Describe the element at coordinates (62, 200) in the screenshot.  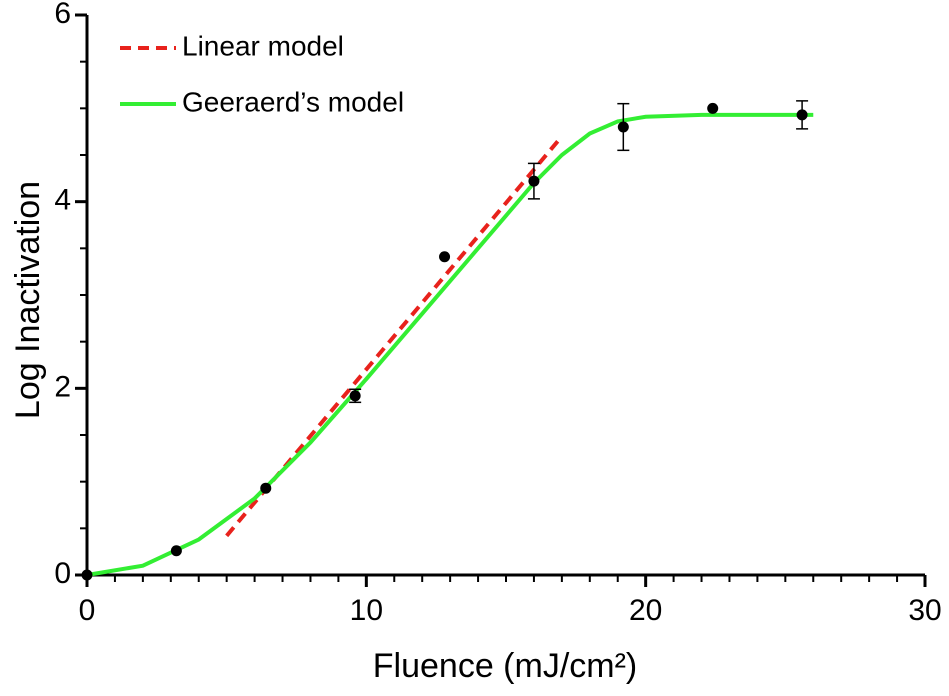
I see `y-tick-label: 4` at that location.